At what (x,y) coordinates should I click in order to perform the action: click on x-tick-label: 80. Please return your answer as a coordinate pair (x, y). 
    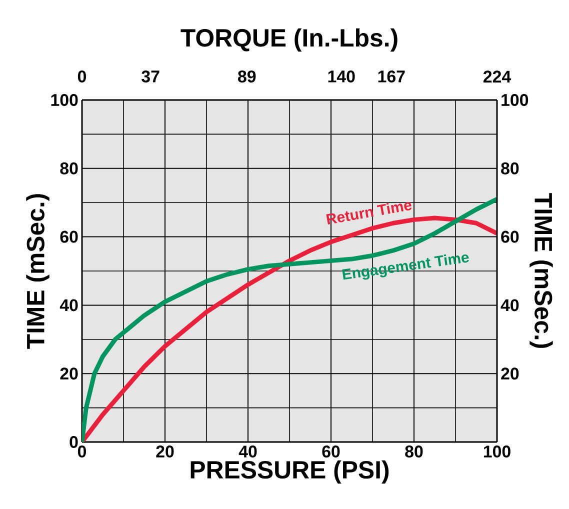
    Looking at the image, I should click on (414, 452).